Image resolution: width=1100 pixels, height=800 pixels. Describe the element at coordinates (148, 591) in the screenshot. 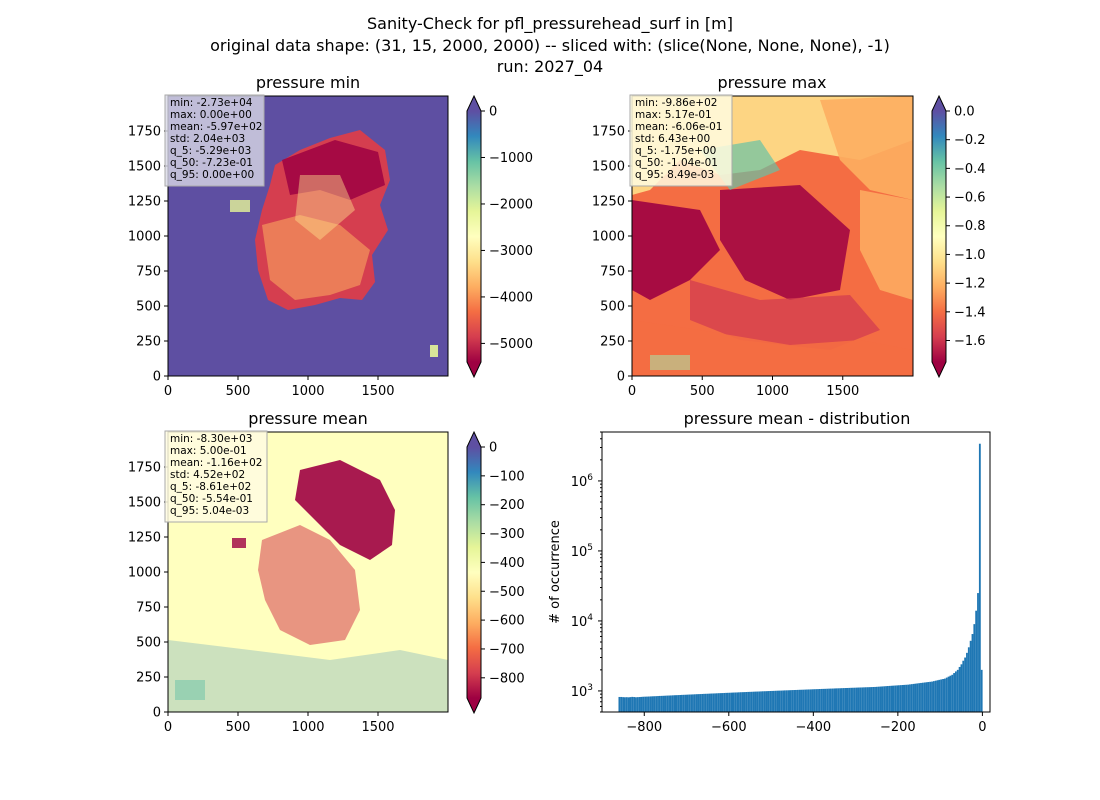

I see `y-axis-ticks: 0 250 500 750 1000 1250 1500 1750` at that location.